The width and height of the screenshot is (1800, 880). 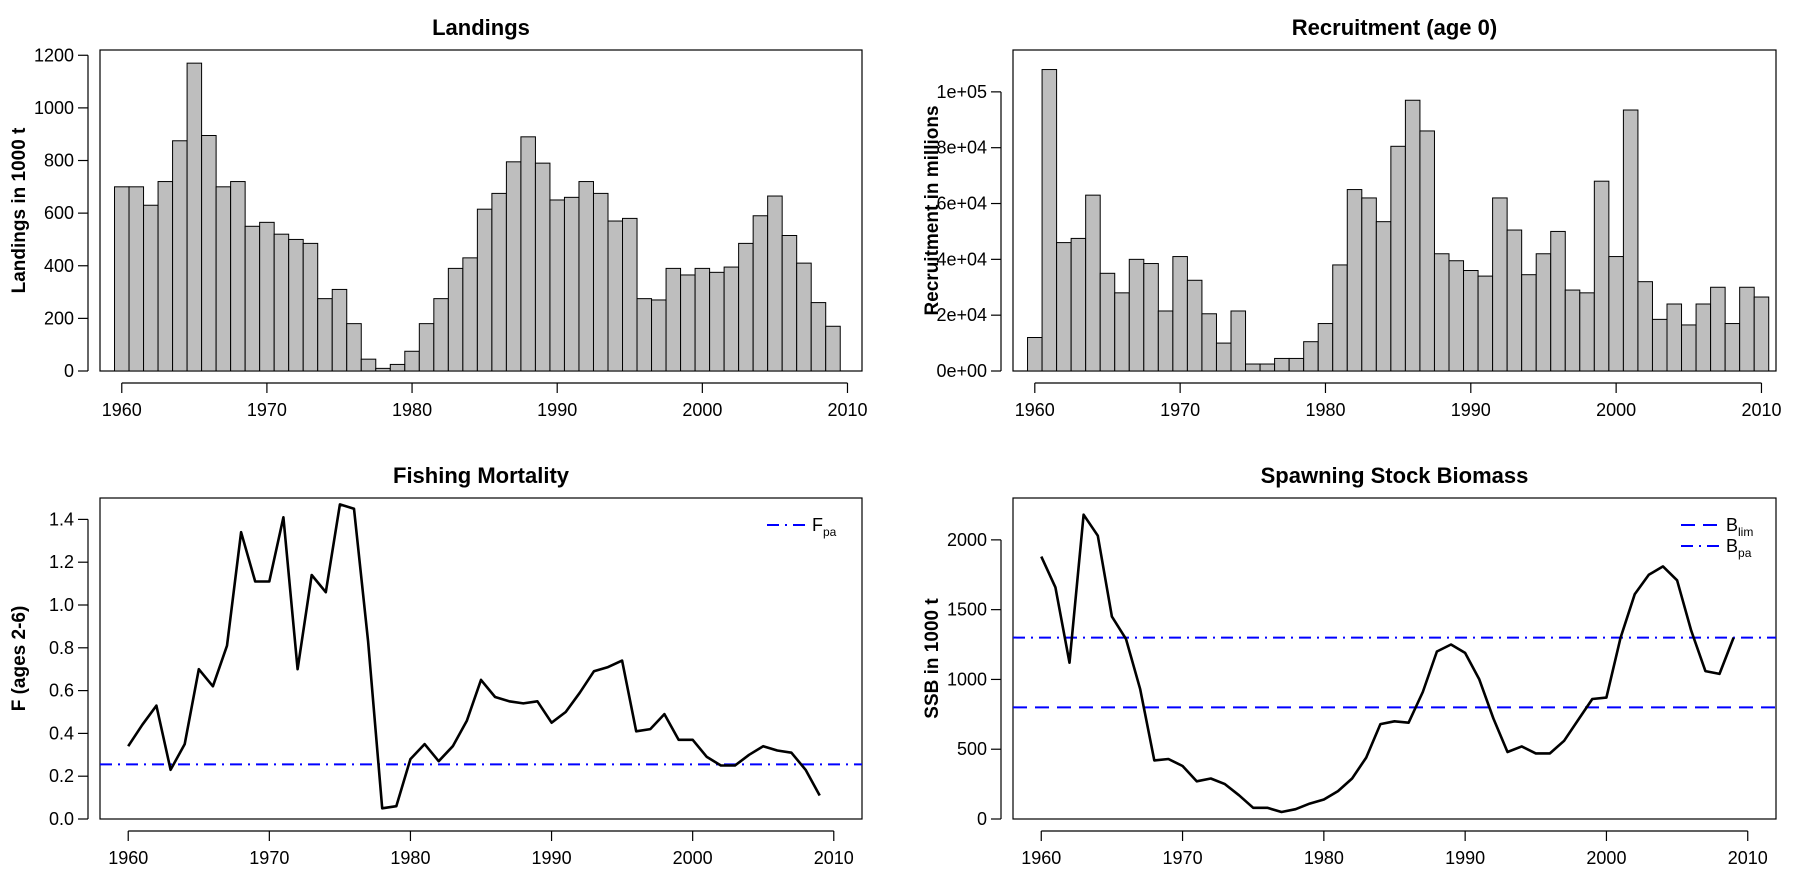 What do you see at coordinates (61, 691) in the screenshot?
I see `y-tick-label: 0.6` at bounding box center [61, 691].